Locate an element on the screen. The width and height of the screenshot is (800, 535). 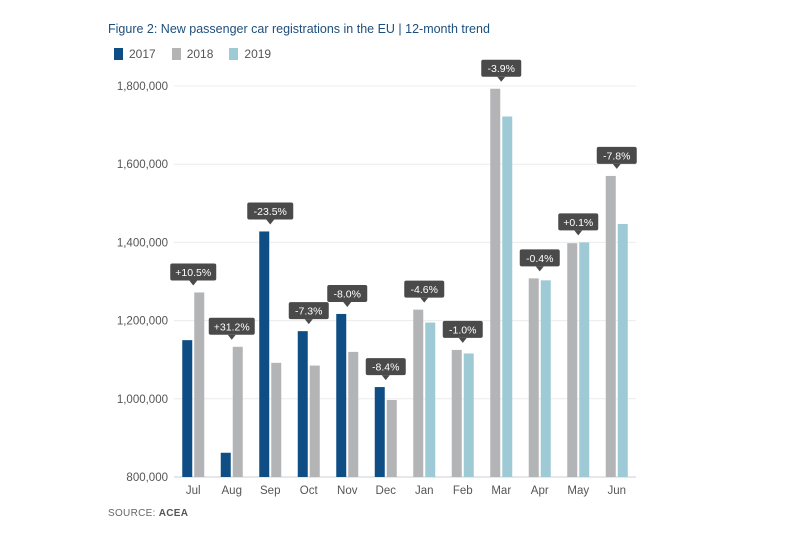
x-tick-label: Jul is located at coordinates (193, 491).